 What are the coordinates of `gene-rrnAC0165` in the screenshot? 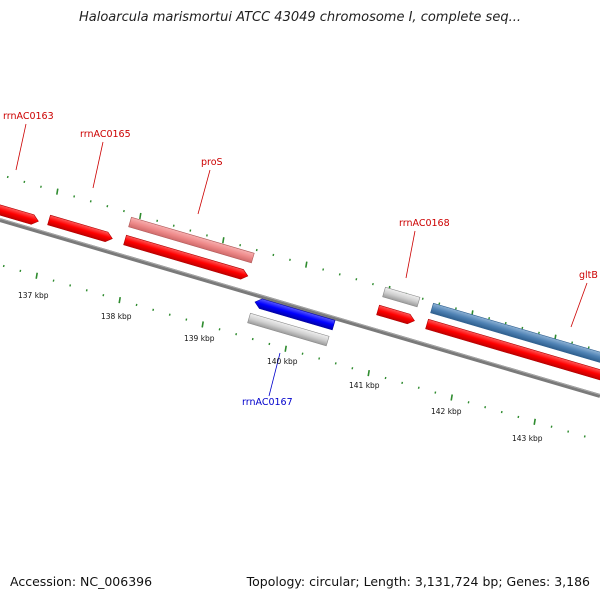 It's located at (80, 228).